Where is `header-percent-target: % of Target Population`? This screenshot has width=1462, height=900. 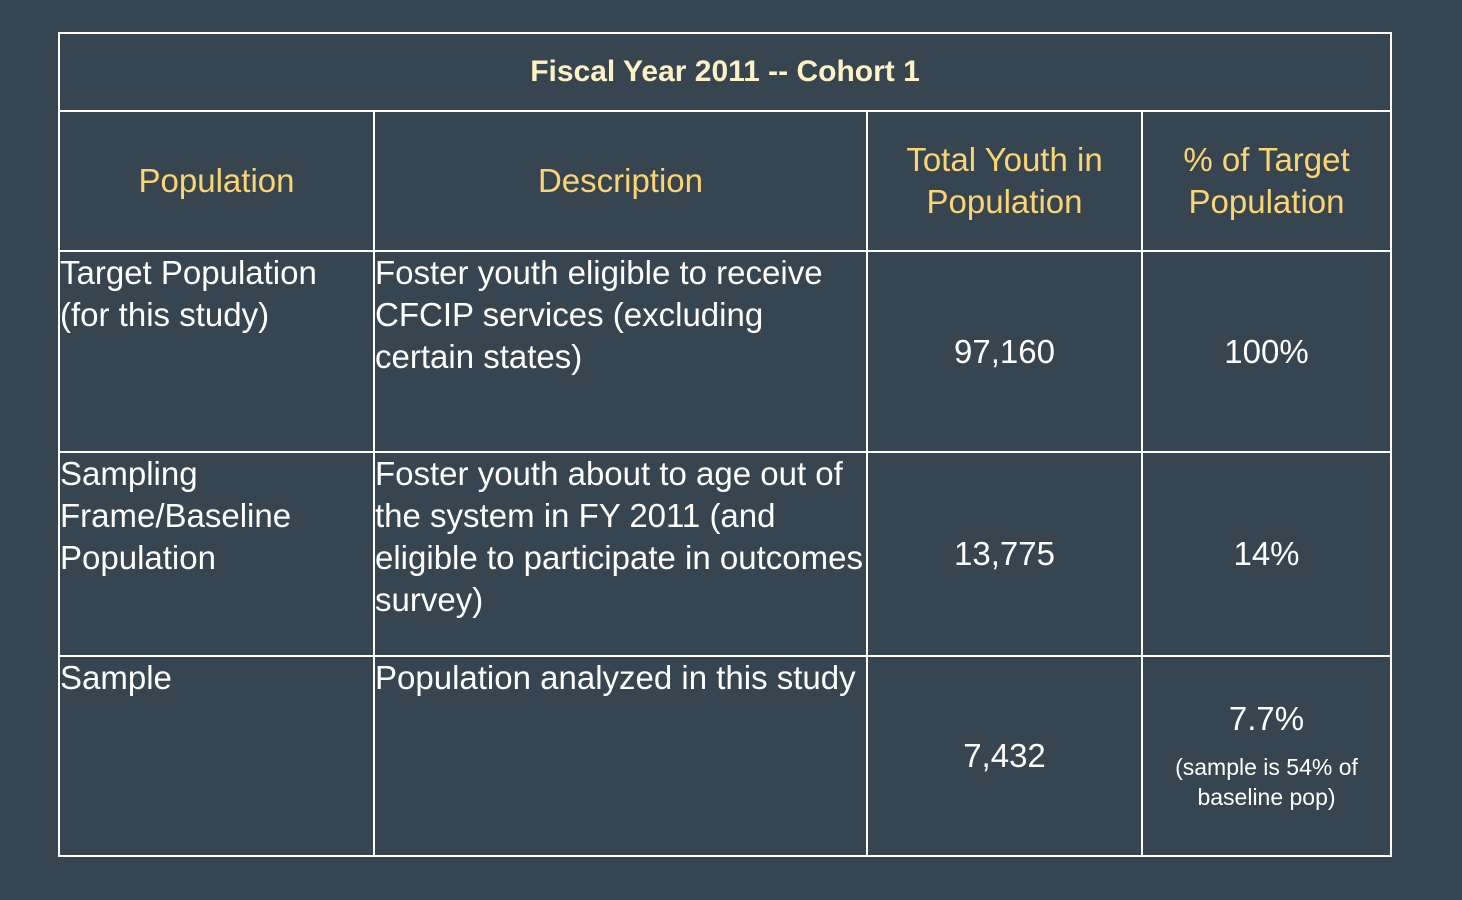 header-percent-target: % of Target Population is located at coordinates (1266, 181).